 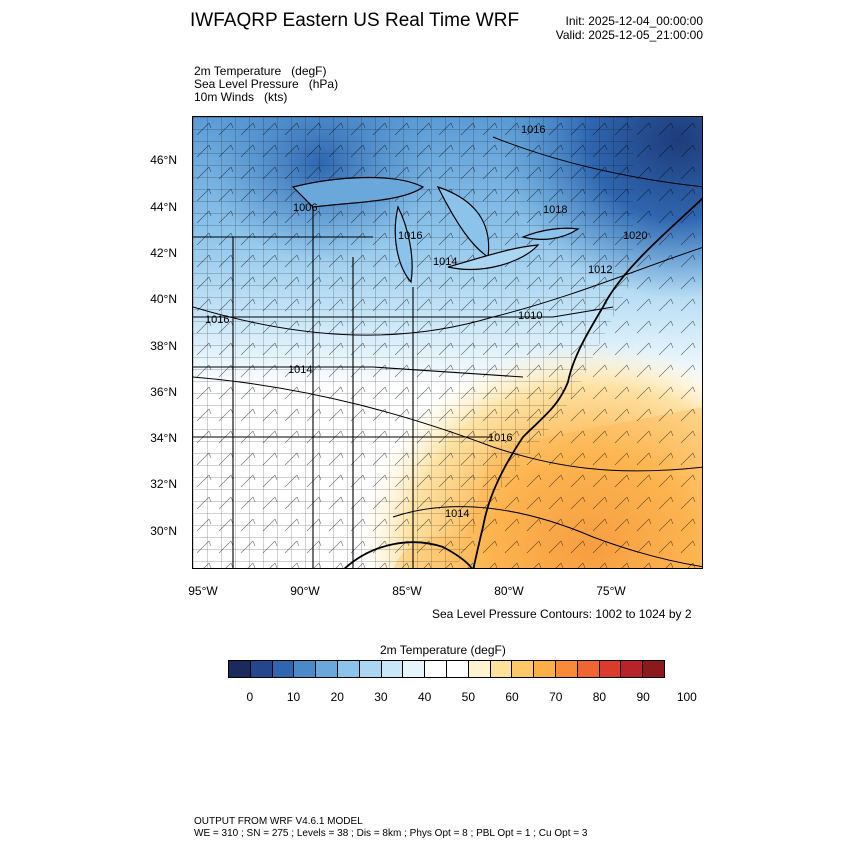 I want to click on pressure-label: 1020, so click(x=635, y=236).